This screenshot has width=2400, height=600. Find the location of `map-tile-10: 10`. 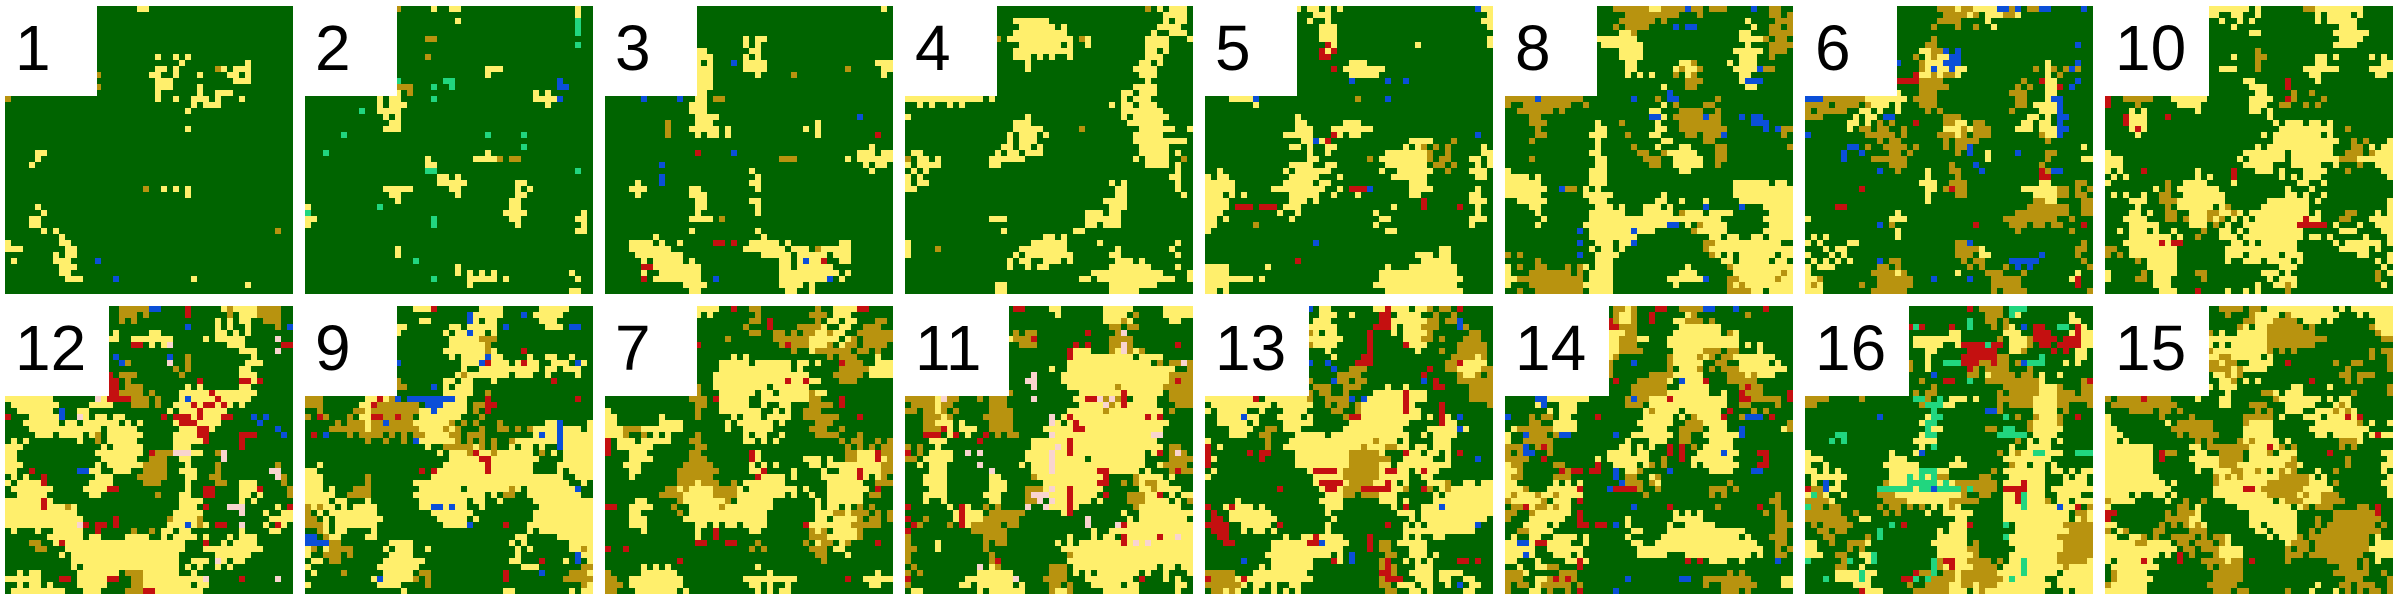

map-tile-10: 10 is located at coordinates (2249, 150).